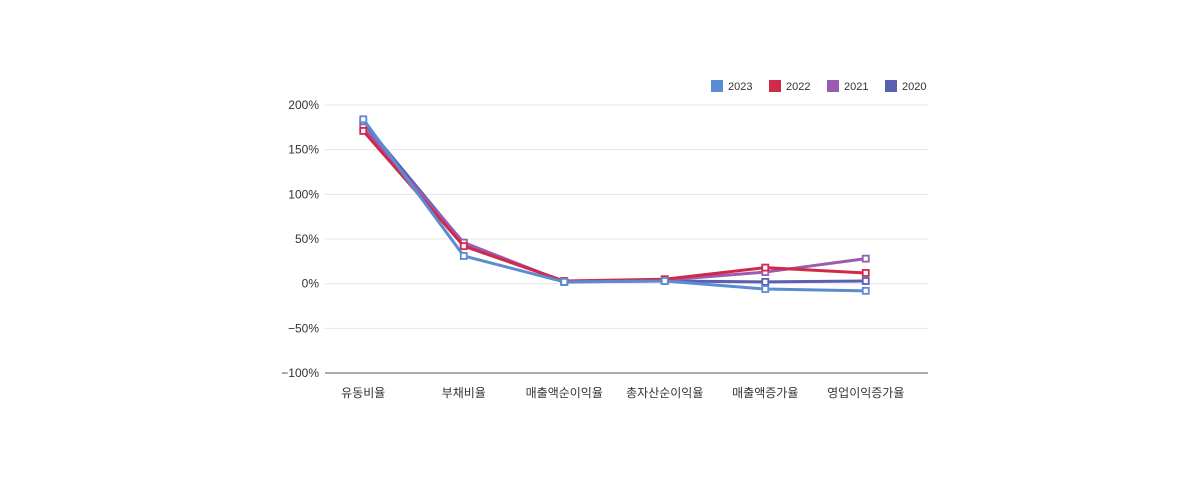  Describe the element at coordinates (865, 393) in the screenshot. I see `x-tick-label: 영업이익증가율` at that location.